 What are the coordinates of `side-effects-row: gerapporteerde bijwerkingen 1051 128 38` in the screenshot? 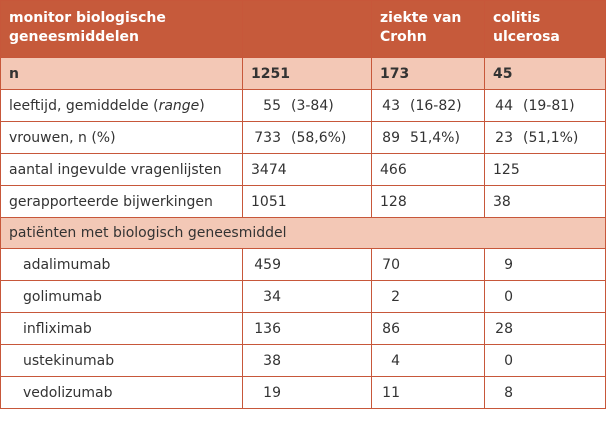 It's located at (303, 202).